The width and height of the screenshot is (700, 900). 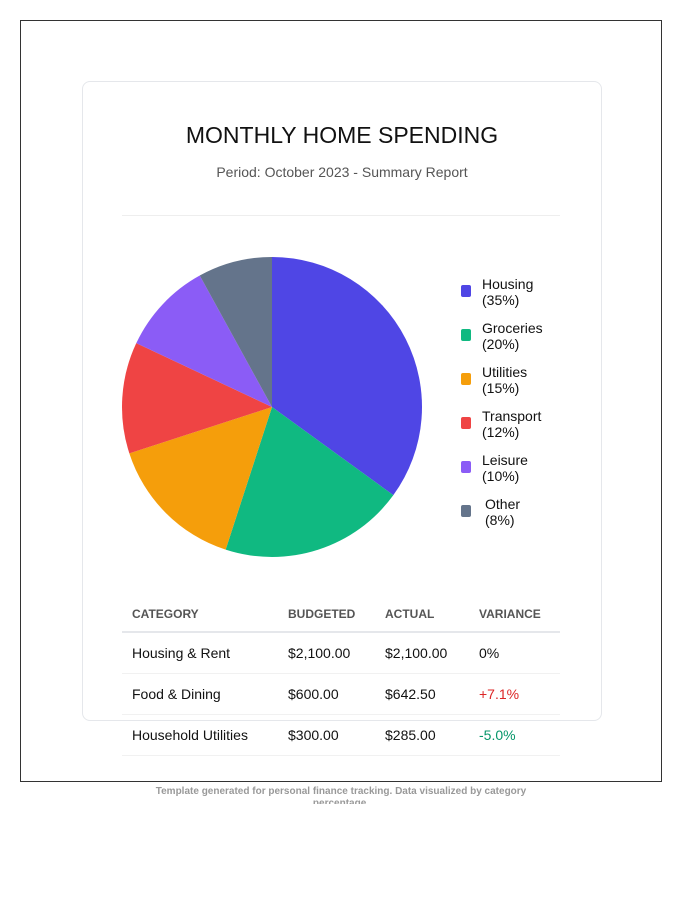 I want to click on legend-label: Groceries (20%), so click(x=512, y=336).